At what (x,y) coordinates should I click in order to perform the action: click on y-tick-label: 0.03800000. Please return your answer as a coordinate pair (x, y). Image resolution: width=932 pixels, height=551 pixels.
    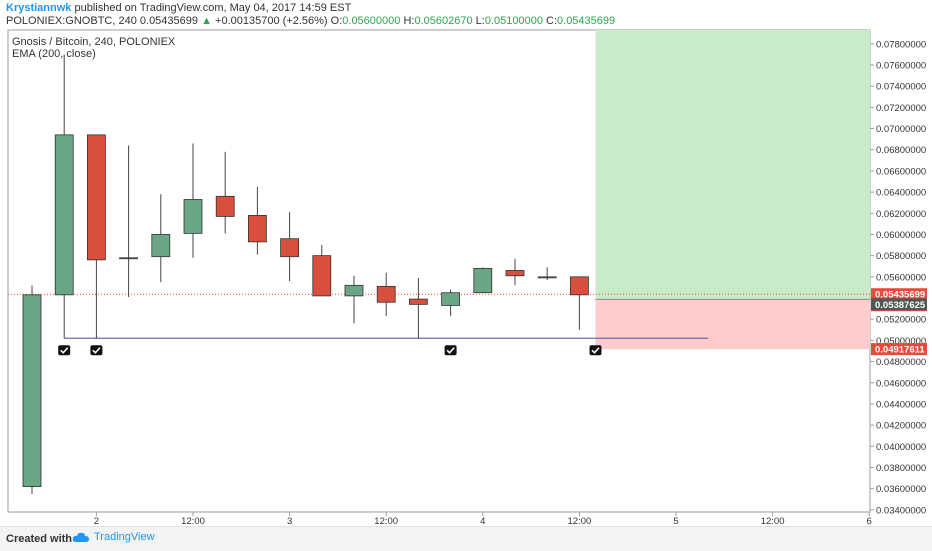
    Looking at the image, I should click on (901, 468).